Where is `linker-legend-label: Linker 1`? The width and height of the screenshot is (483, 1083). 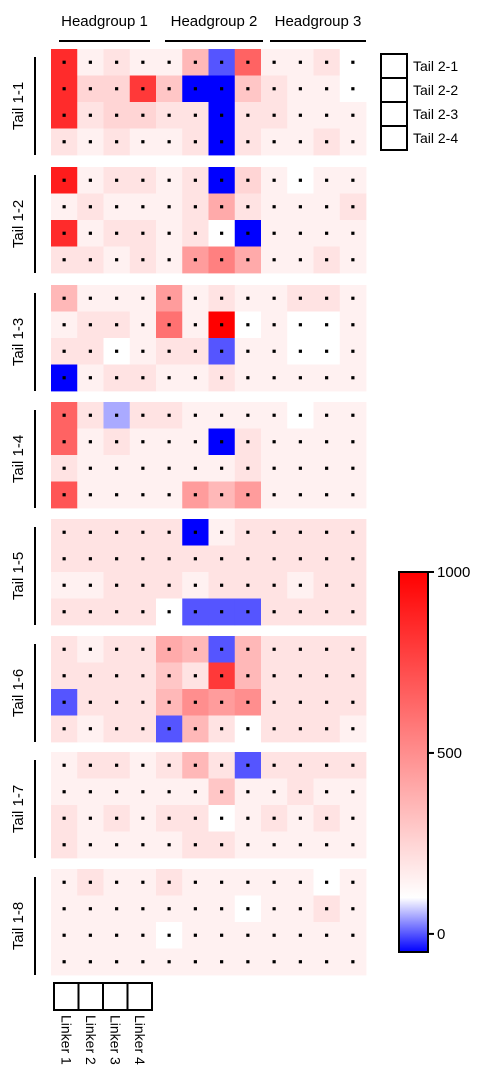 linker-legend-label: Linker 1 is located at coordinates (66, 1040).